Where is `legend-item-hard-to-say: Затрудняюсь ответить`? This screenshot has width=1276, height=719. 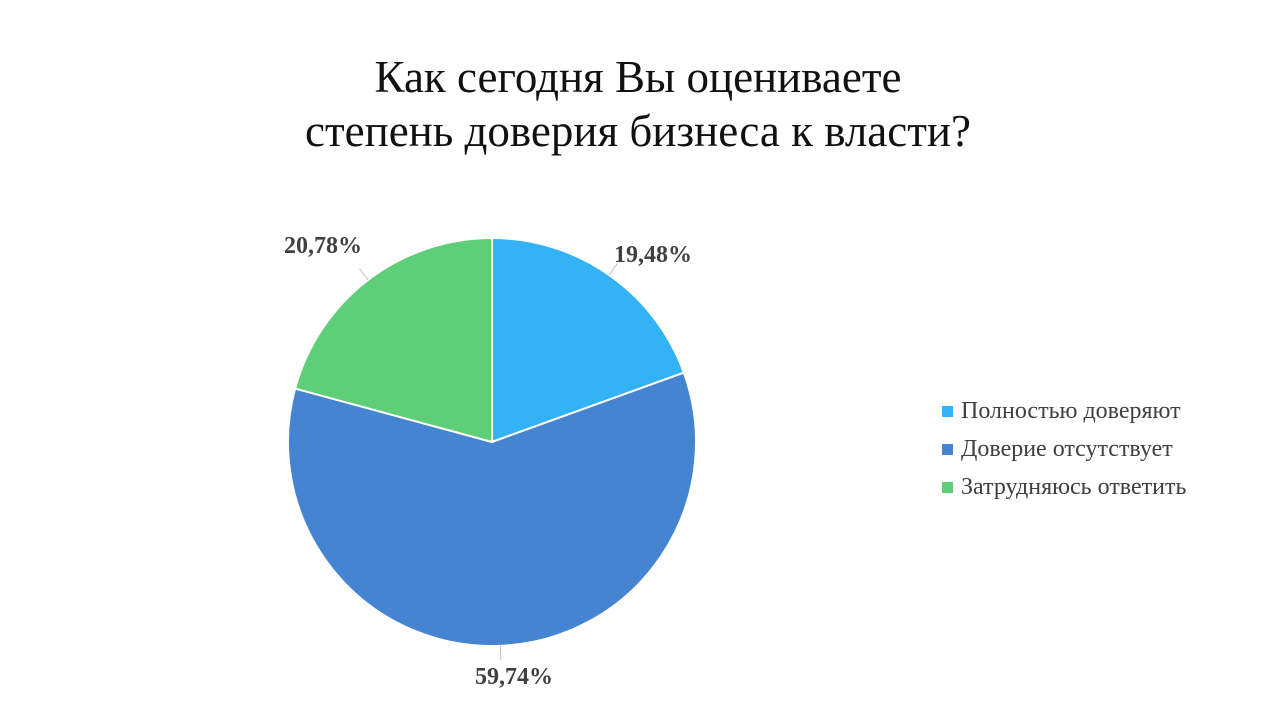
legend-item-hard-to-say: Затрудняюсь ответить is located at coordinates (1064, 487).